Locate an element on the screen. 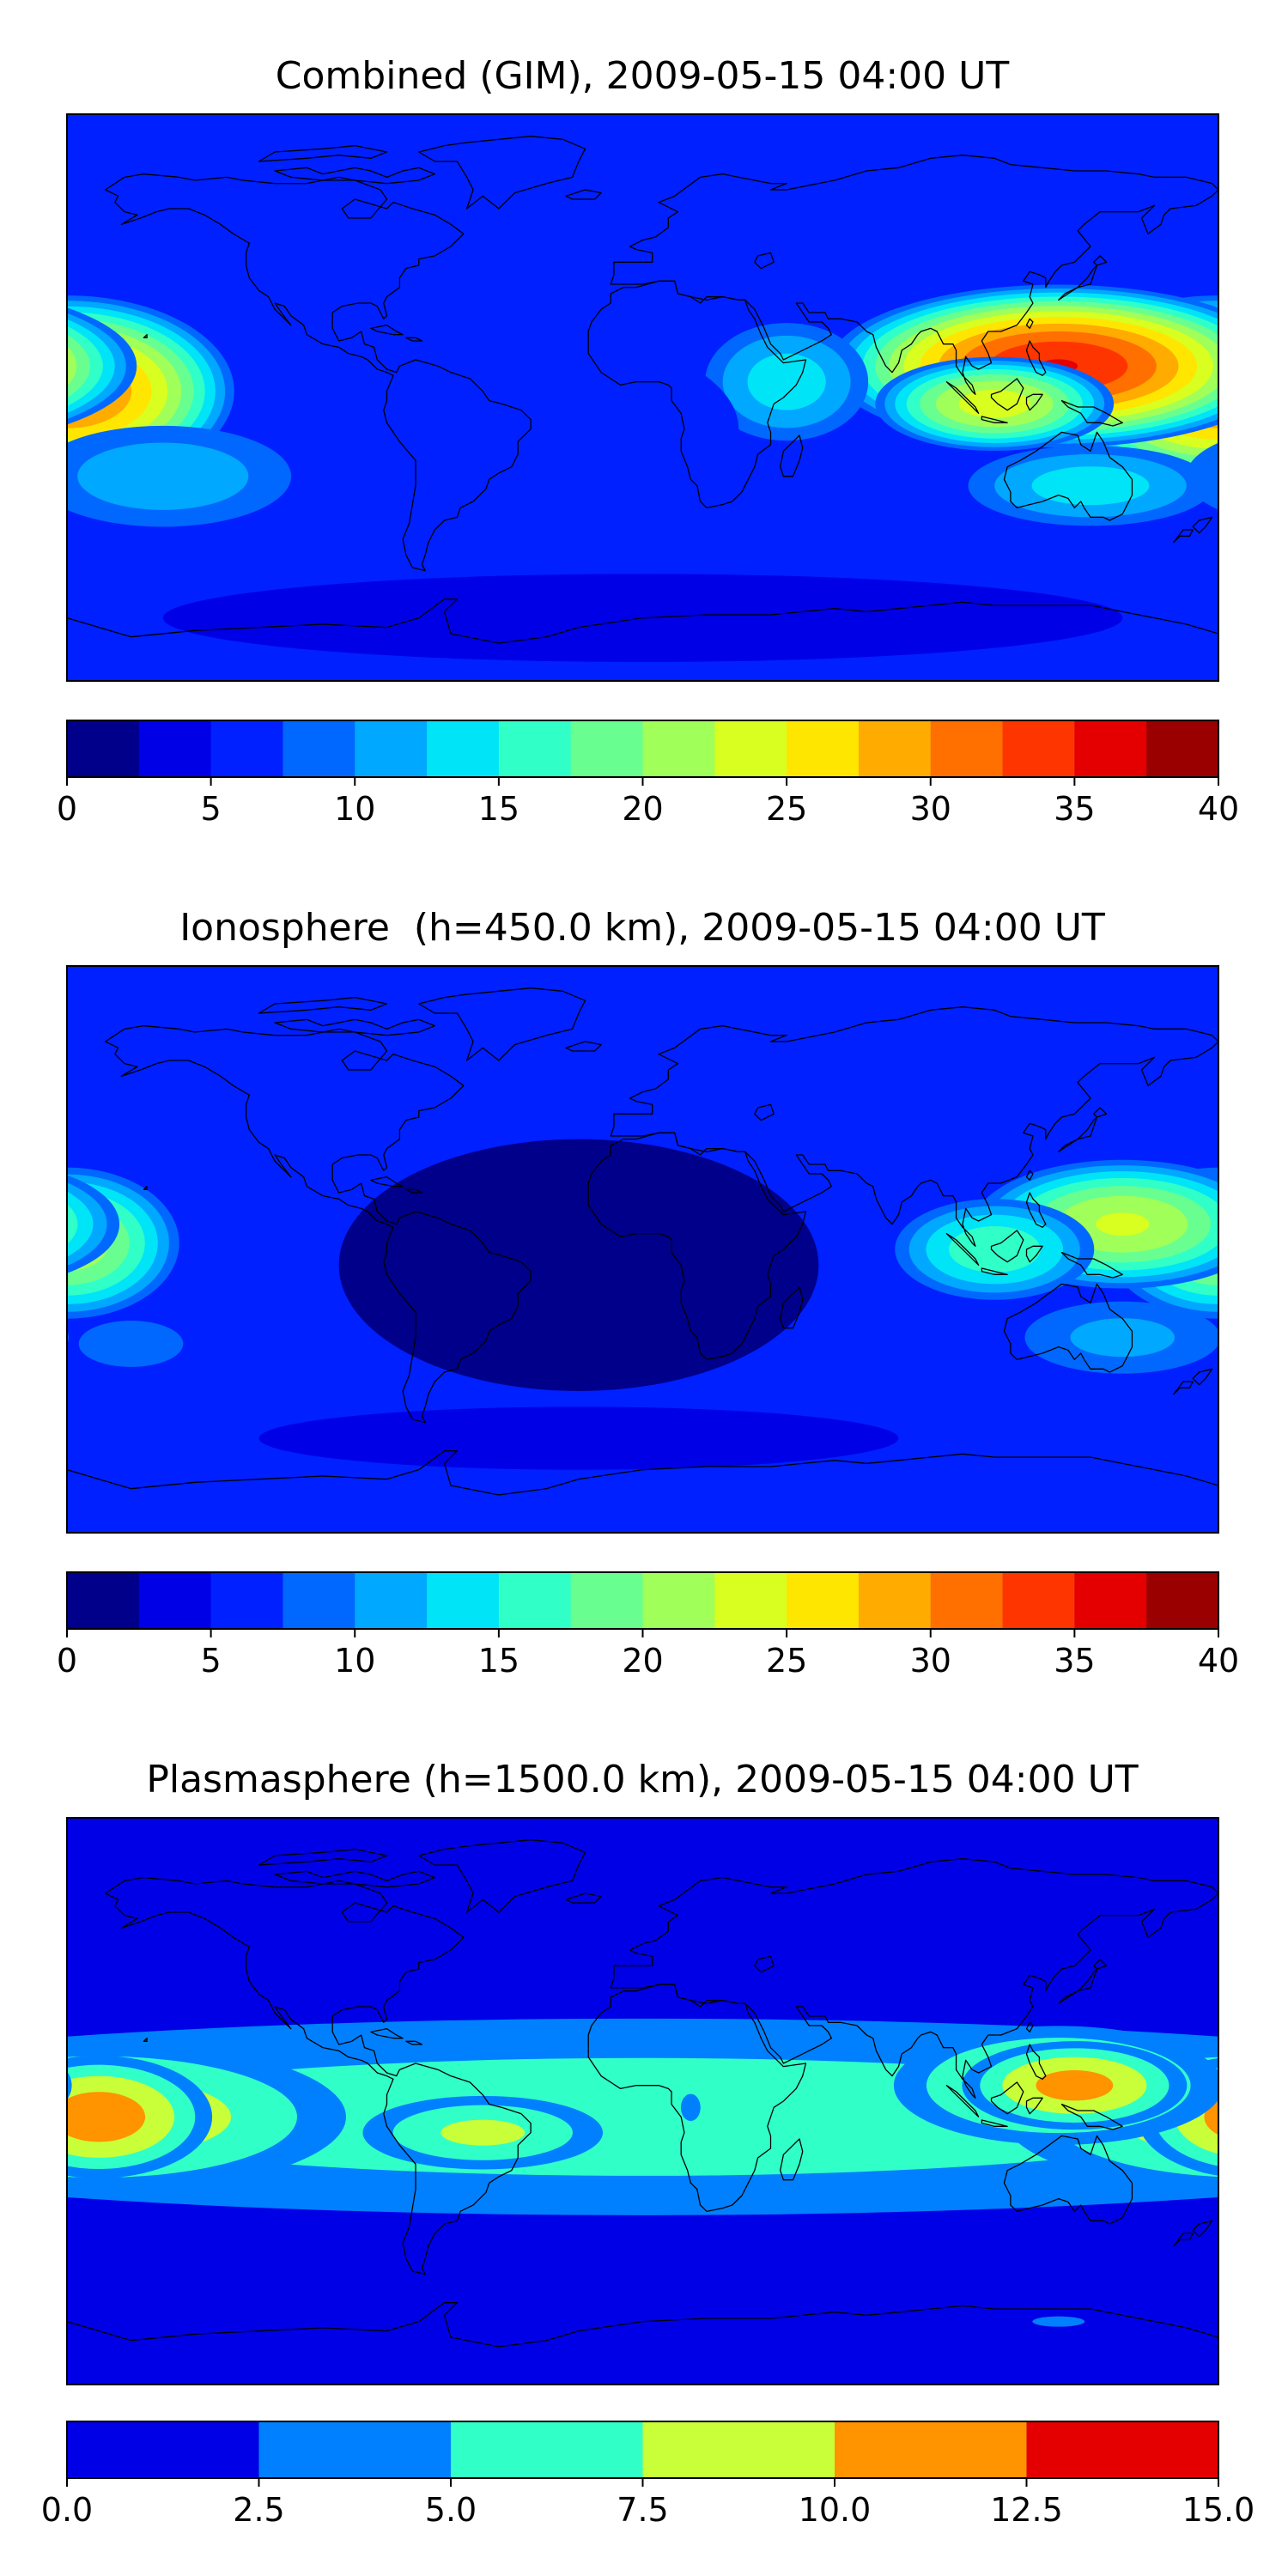  colorbar-tick-label: 7.5 is located at coordinates (642, 2510).